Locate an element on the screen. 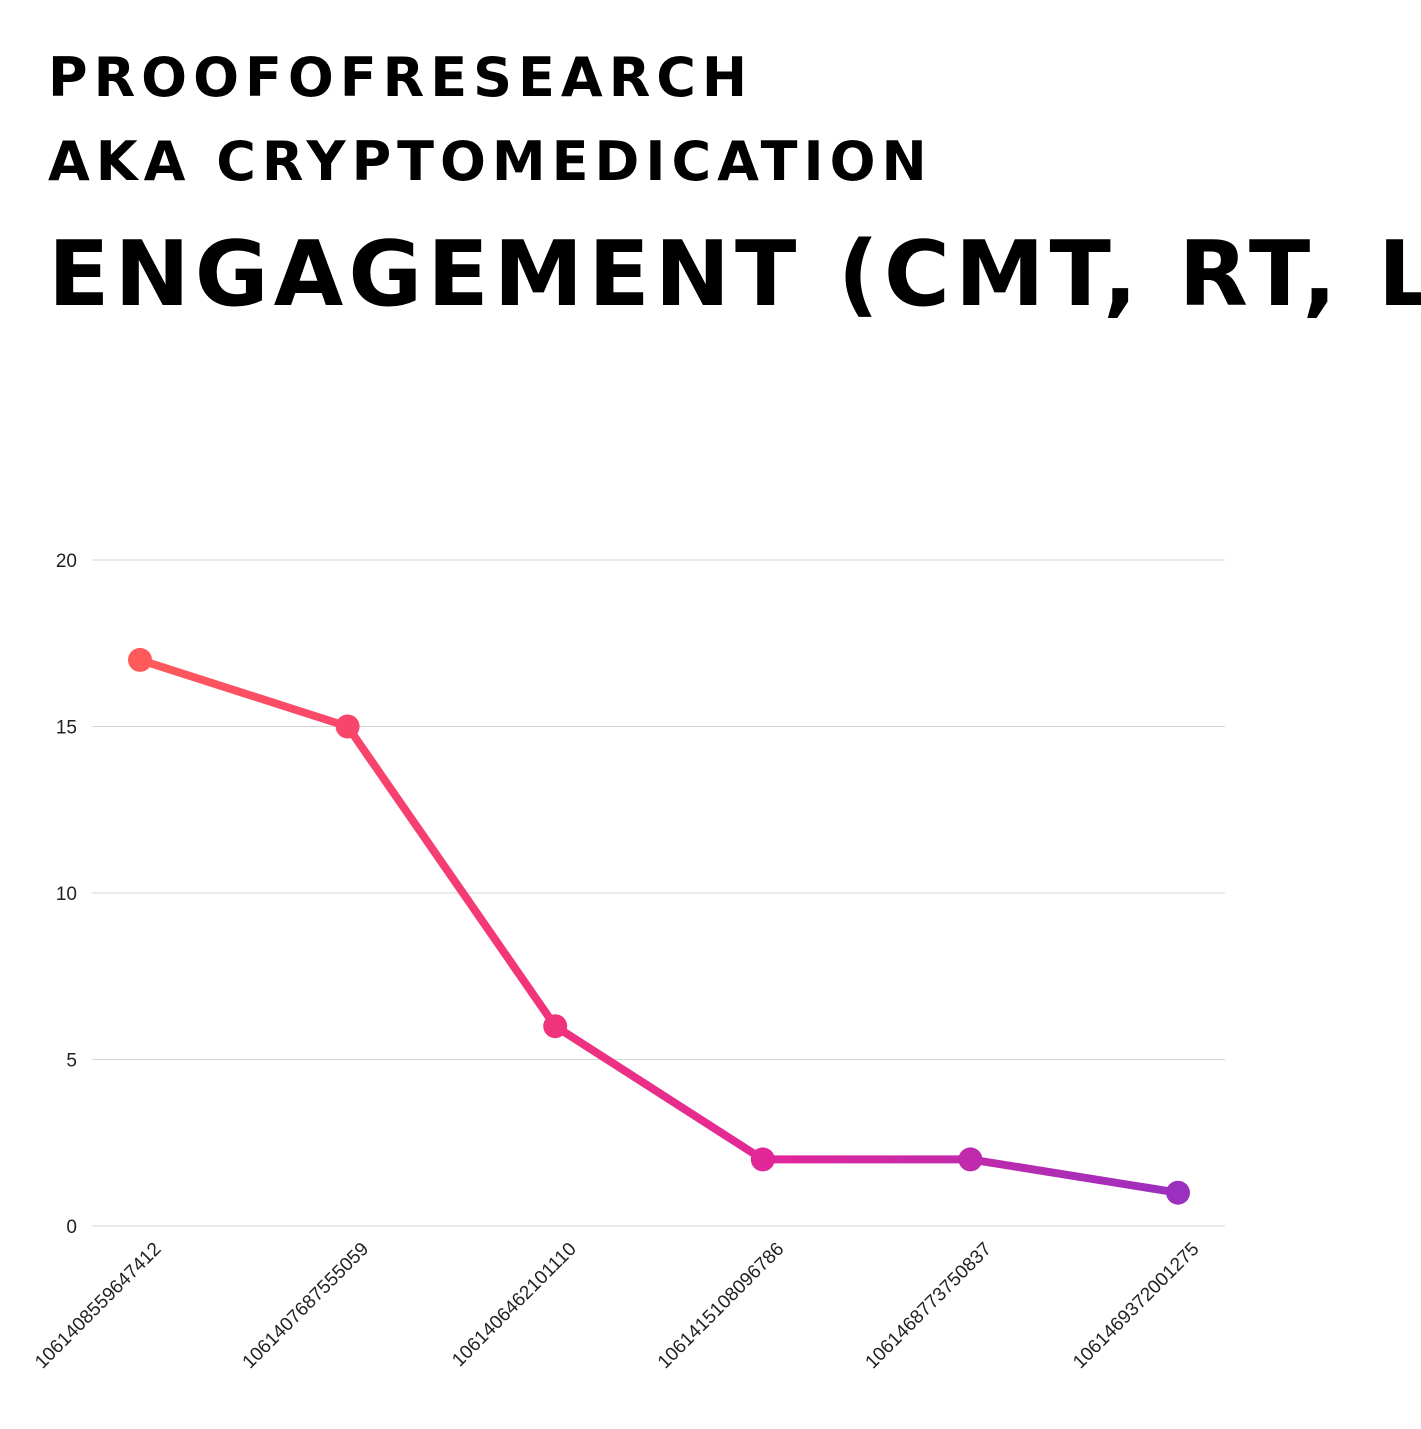 This screenshot has width=1421, height=1429. x-tick-label: 1061407687555059 is located at coordinates (306, 1306).